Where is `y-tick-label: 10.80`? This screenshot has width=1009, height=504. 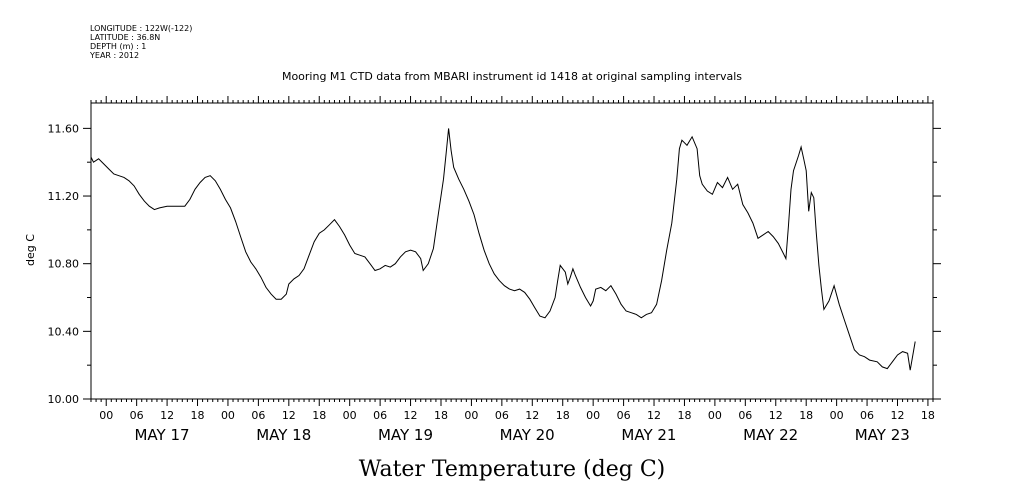
y-tick-label: 10.80 is located at coordinates (64, 264).